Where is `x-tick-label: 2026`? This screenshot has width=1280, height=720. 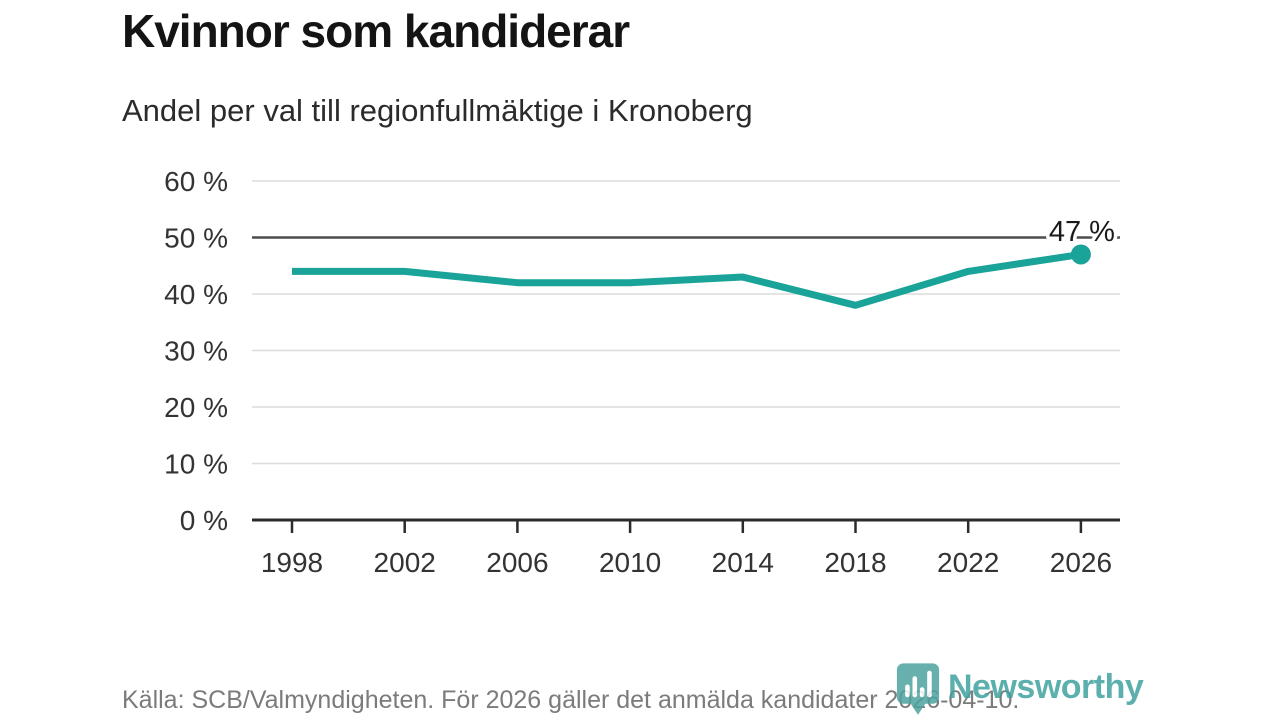 x-tick-label: 2026 is located at coordinates (1081, 562).